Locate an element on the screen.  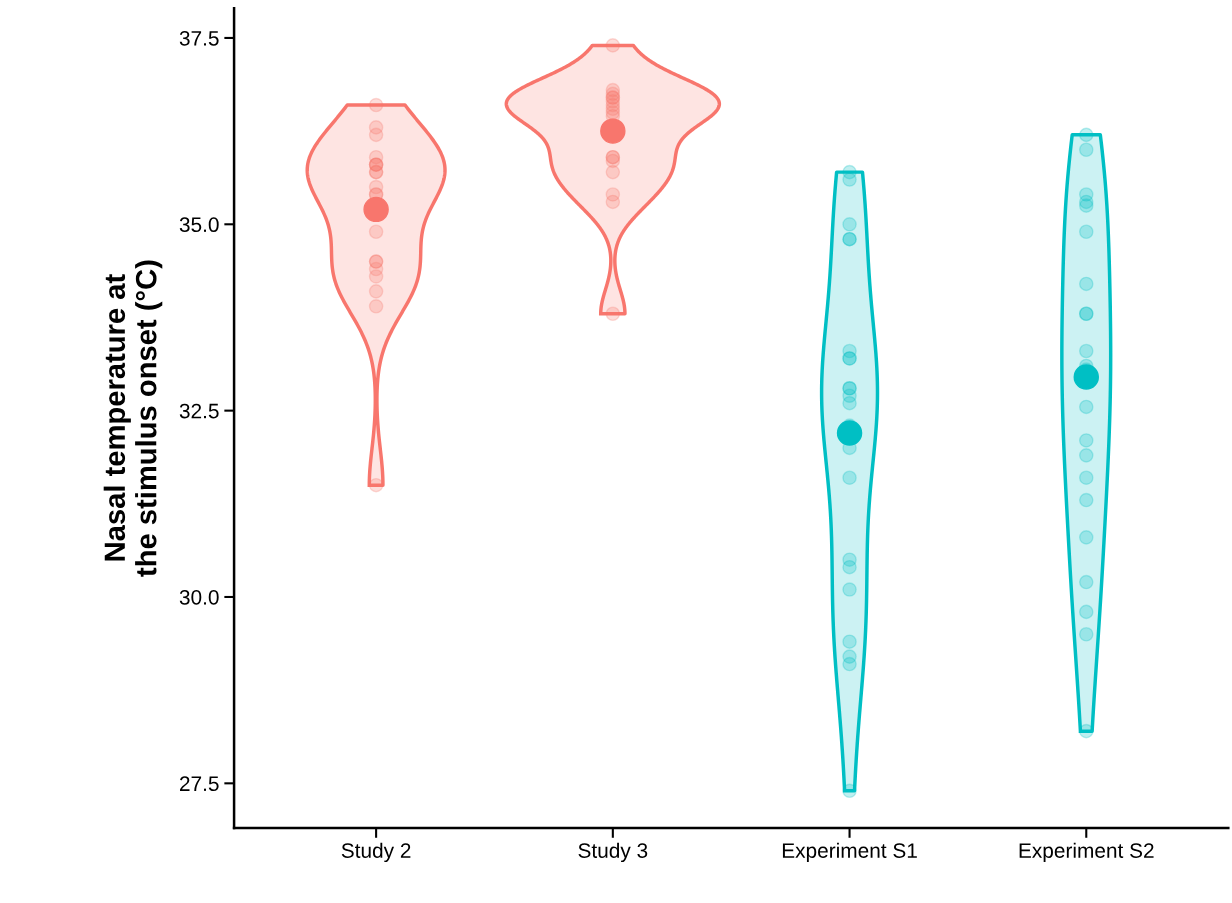
y-axis-title: Nasal temperature at the stimulus onset (°C) is located at coordinates (133, 418).